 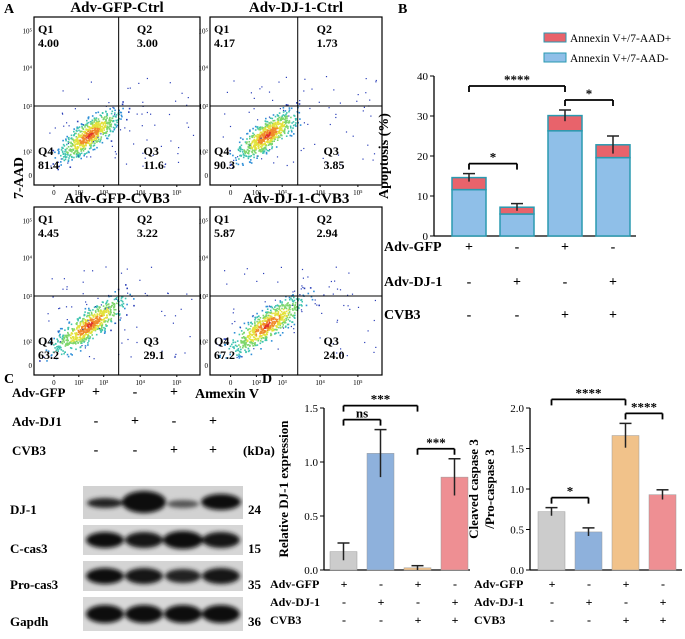 I want to click on group-row-label: Adv-GFP, so click(x=294, y=584).